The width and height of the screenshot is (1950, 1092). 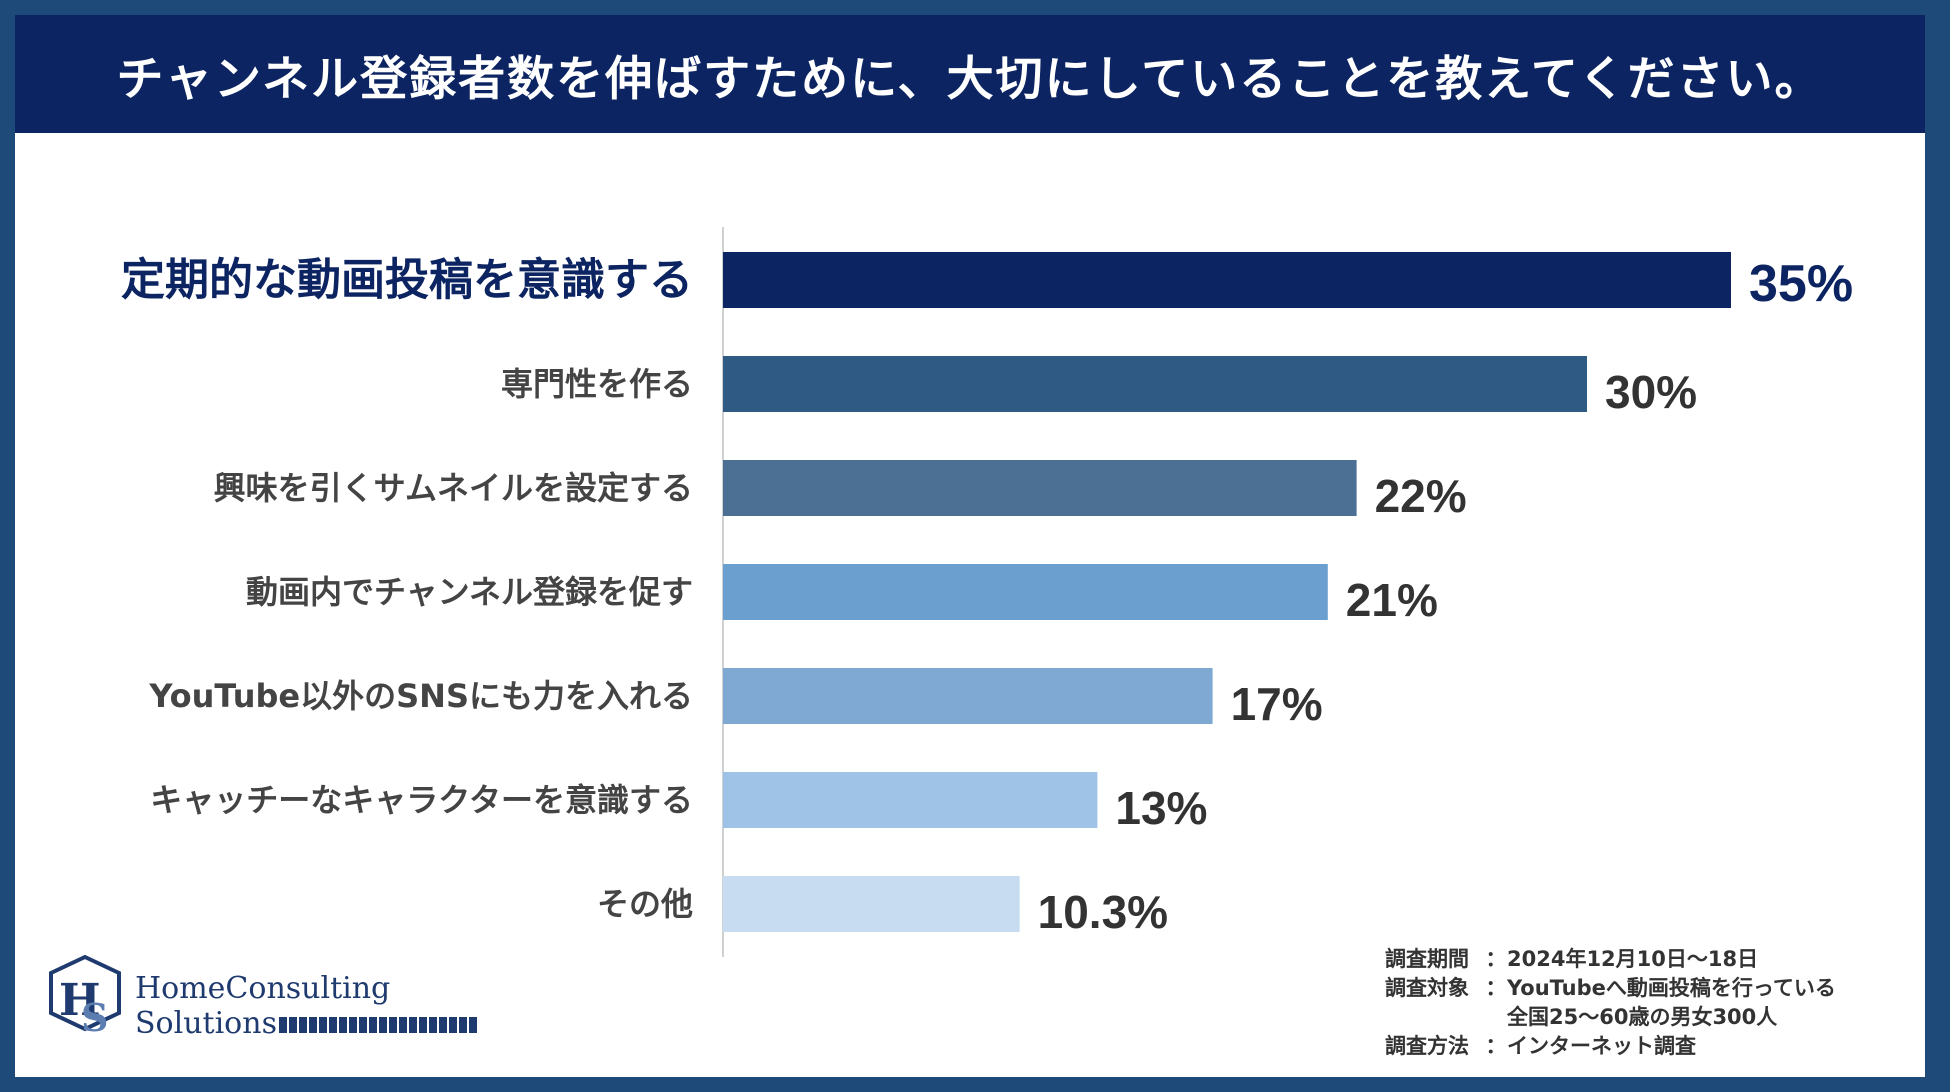 What do you see at coordinates (378, 1025) in the screenshot?
I see `logo-pattern` at bounding box center [378, 1025].